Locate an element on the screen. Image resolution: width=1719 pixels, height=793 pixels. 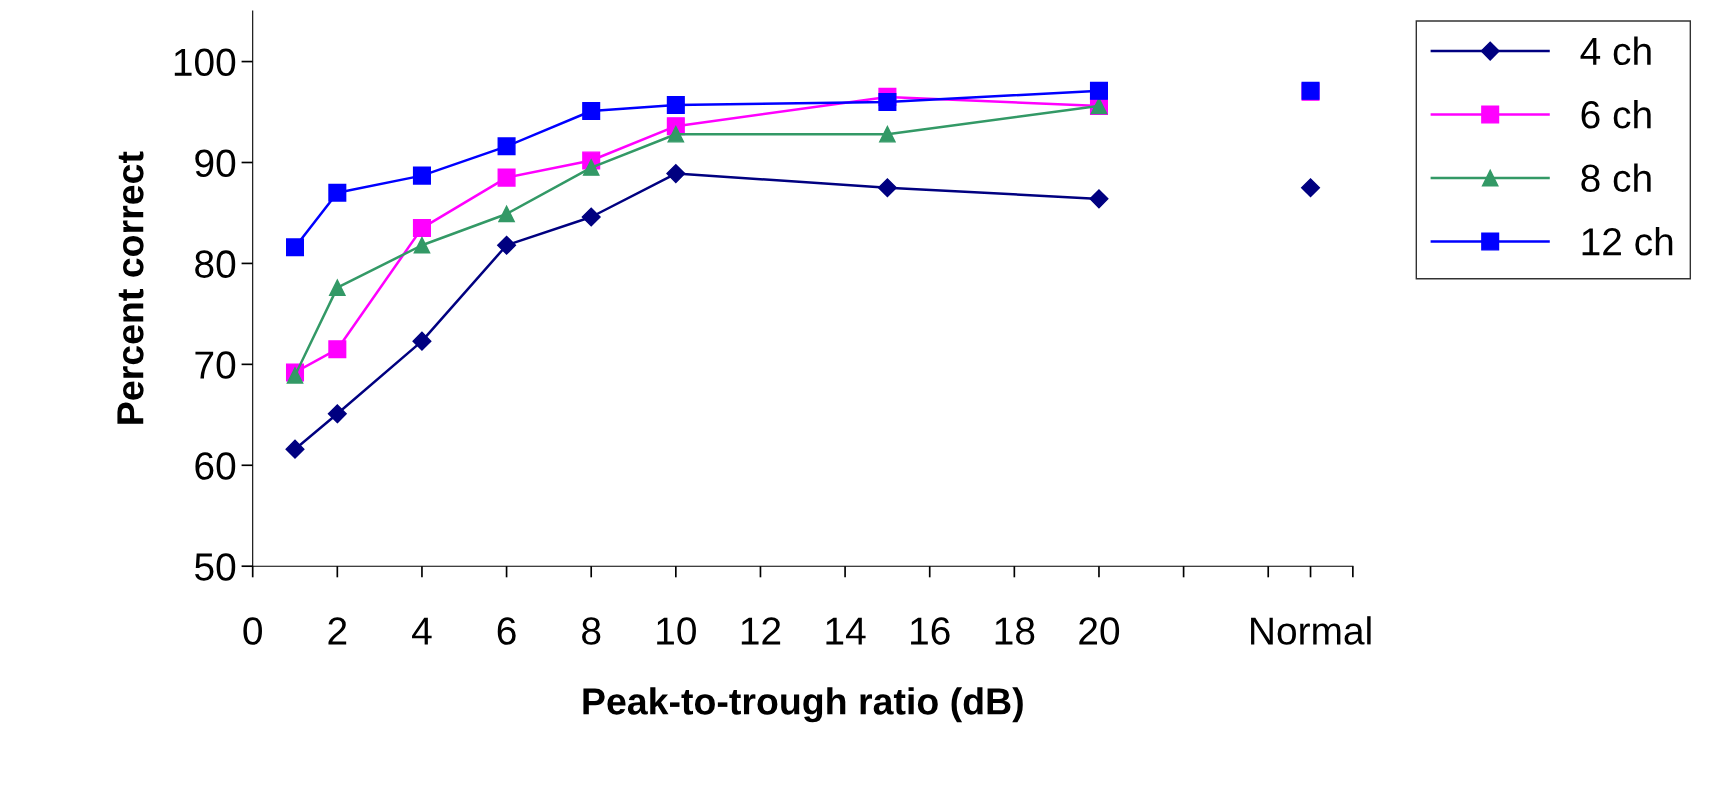
legend-label: 12 ch is located at coordinates (1627, 241).